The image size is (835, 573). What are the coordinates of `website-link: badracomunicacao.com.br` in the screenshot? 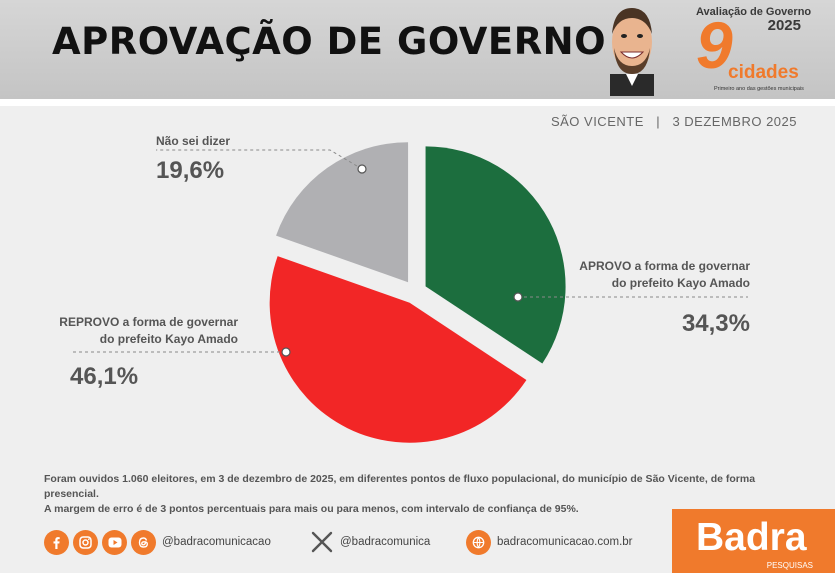 It's located at (565, 542).